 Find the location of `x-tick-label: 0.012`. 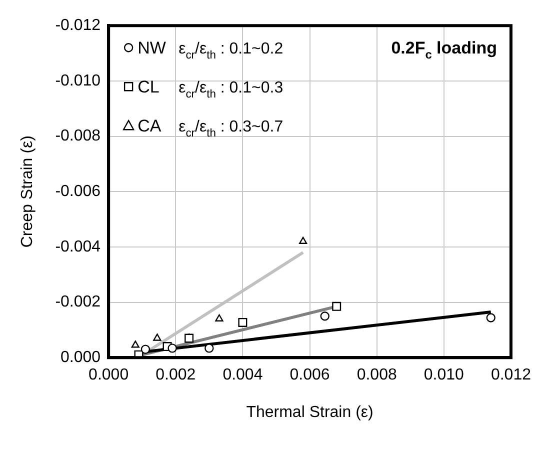

x-tick-label: 0.012 is located at coordinates (511, 375).